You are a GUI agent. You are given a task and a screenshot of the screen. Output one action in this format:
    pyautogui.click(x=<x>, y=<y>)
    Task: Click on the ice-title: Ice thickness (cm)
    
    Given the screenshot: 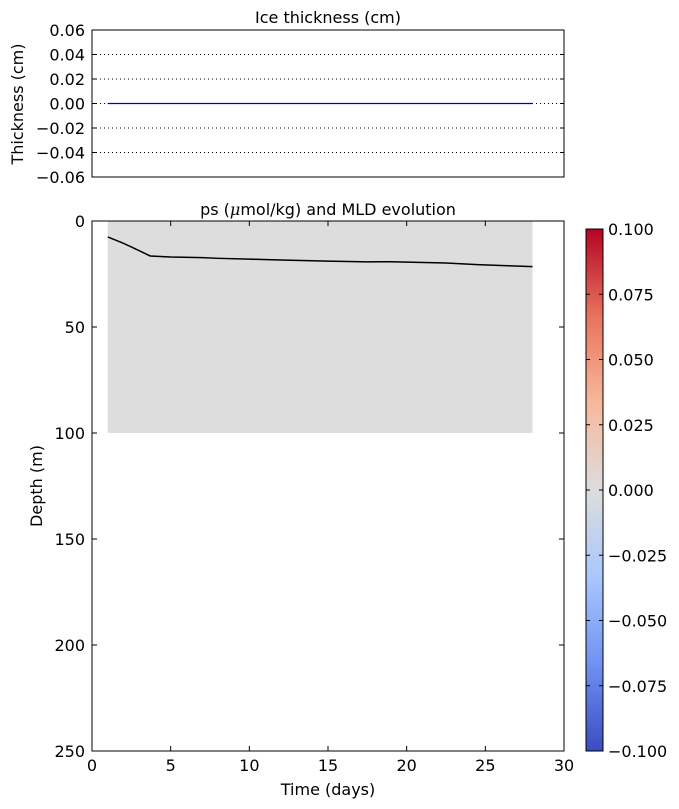 What is the action you would take?
    pyautogui.click(x=328, y=17)
    